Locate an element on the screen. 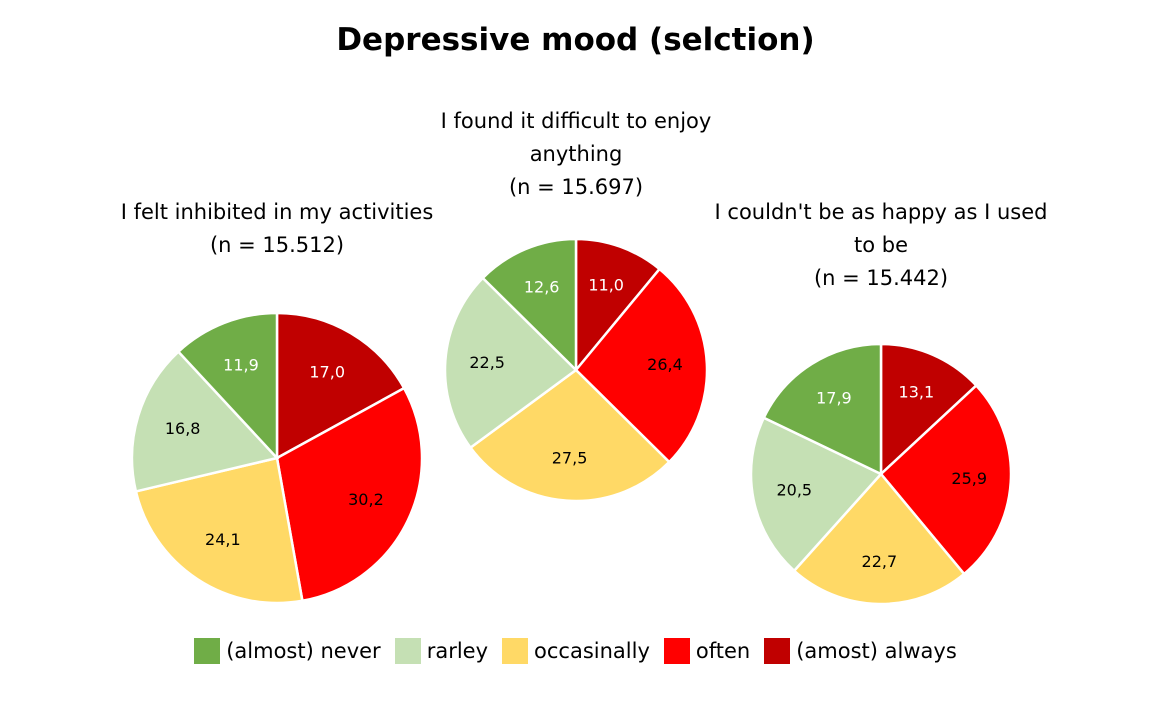 This screenshot has width=1151, height=709. slice-label: 25,9 is located at coordinates (969, 478).